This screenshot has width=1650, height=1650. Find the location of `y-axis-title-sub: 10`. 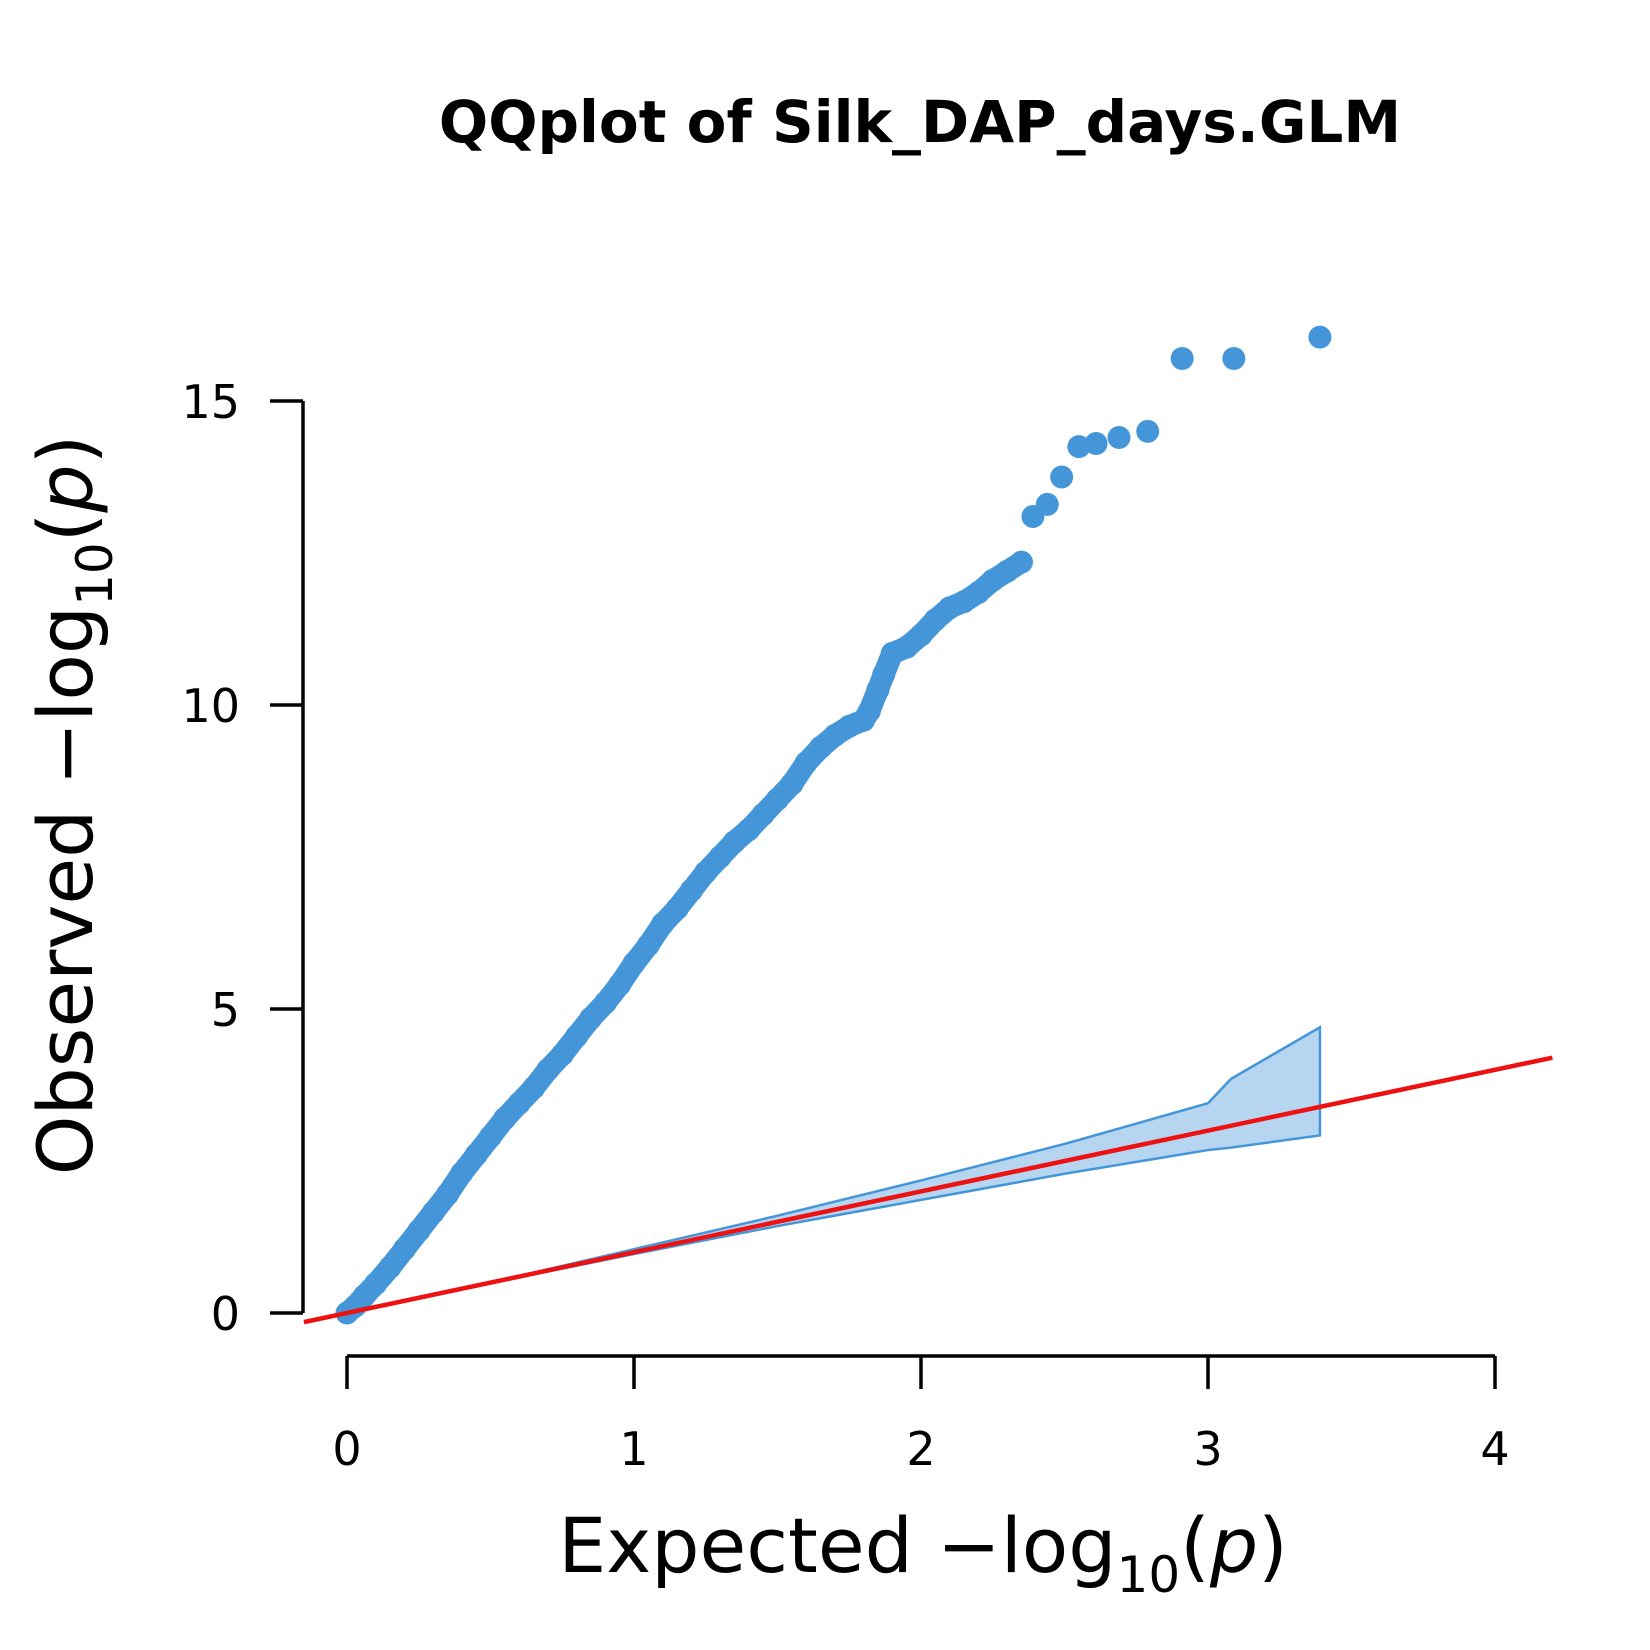

y-axis-title-sub: 10 is located at coordinates (95, 574).